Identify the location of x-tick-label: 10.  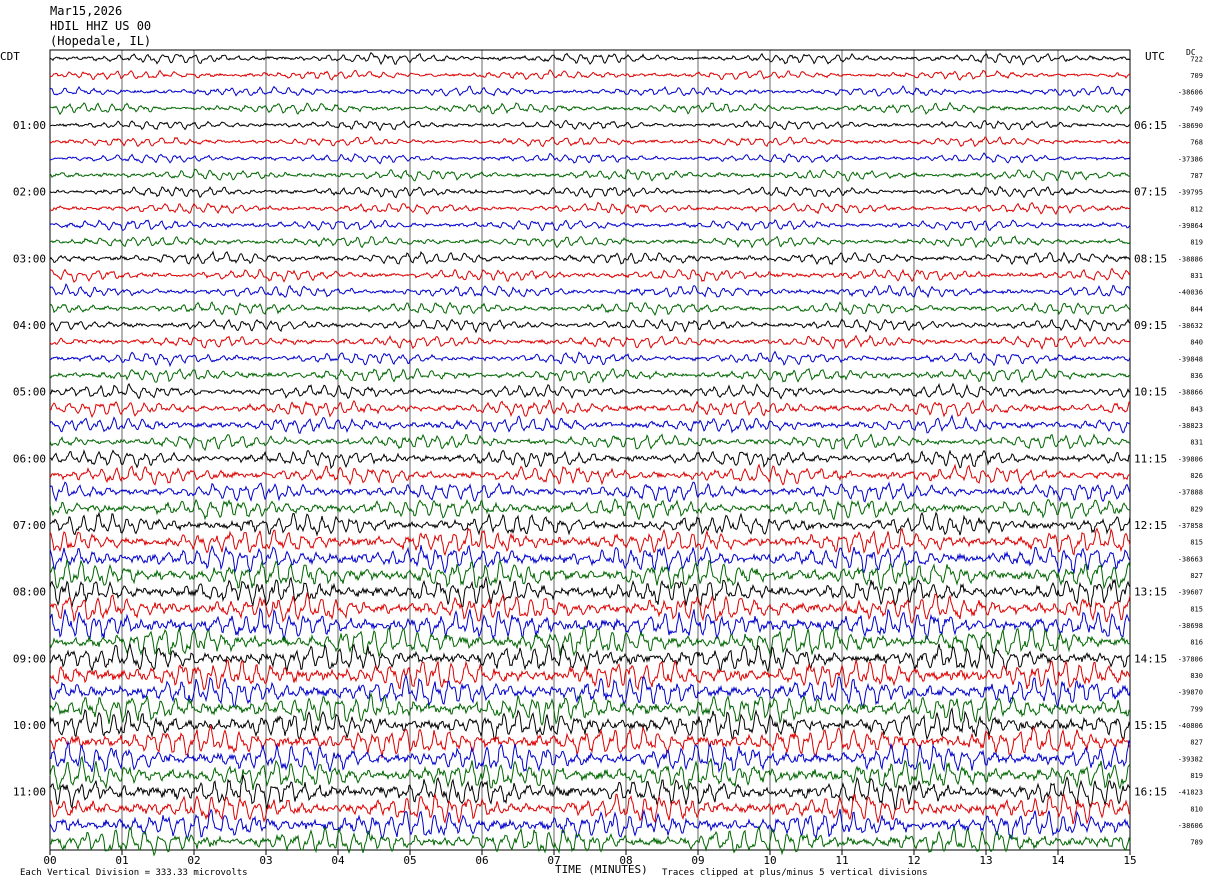
(769, 860).